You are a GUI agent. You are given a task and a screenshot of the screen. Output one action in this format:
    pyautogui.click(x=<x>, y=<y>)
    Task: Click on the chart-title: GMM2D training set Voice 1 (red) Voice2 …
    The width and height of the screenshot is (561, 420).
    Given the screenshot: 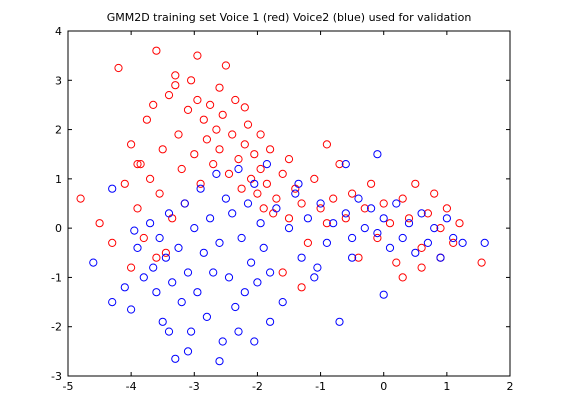 What is the action you would take?
    pyautogui.click(x=289, y=17)
    